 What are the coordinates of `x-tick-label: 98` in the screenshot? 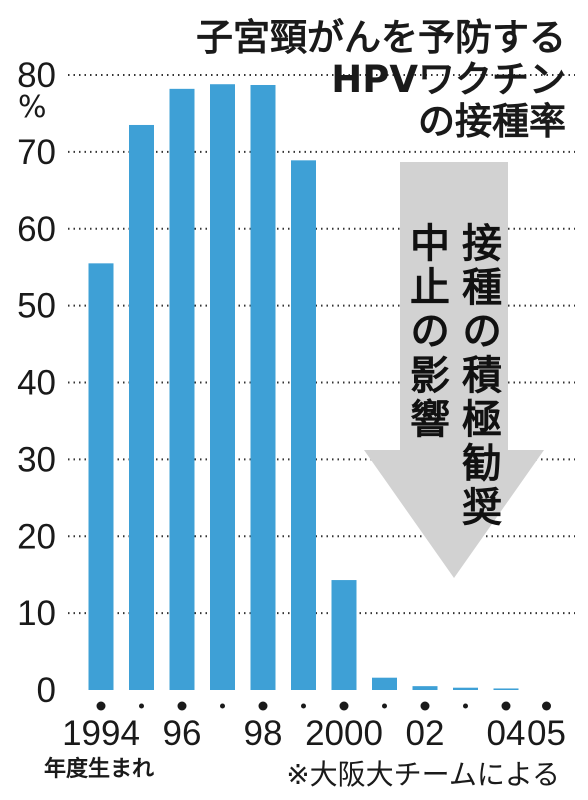 It's located at (263, 733).